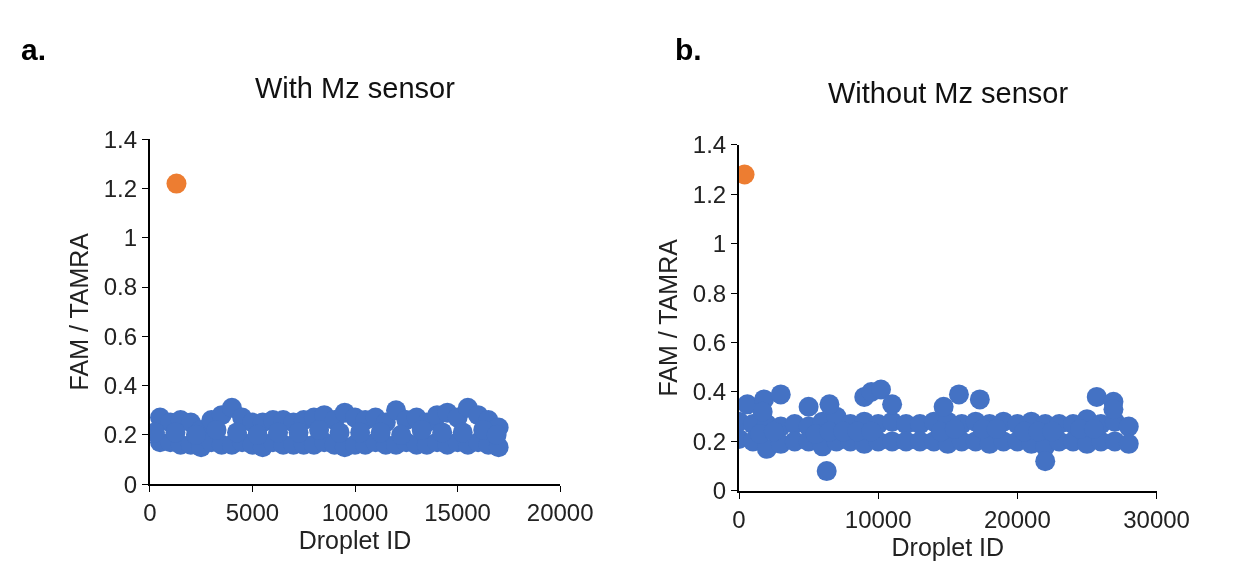 The width and height of the screenshot is (1240, 586). What do you see at coordinates (457, 512) in the screenshot?
I see `x-tick-label: 15000` at bounding box center [457, 512].